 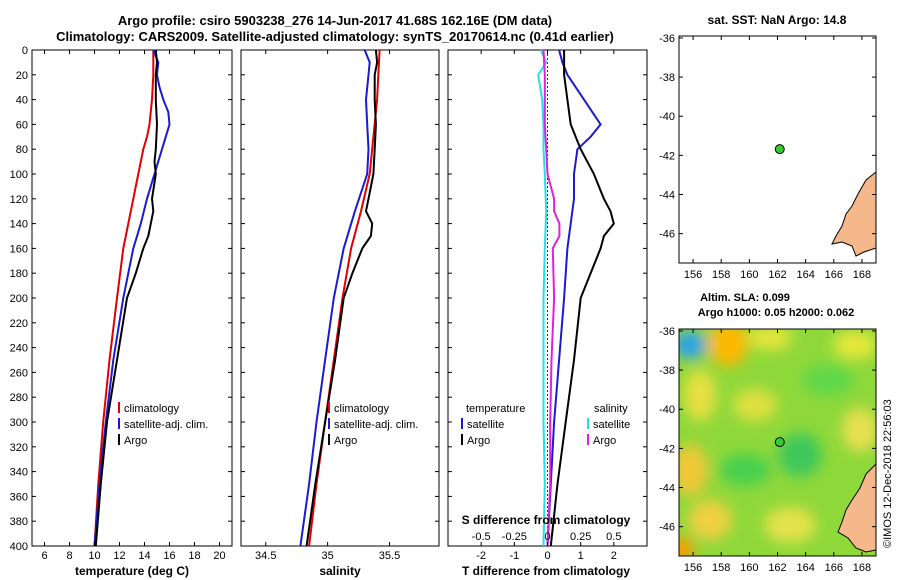 I want to click on x-tick-label: 16, so click(x=169, y=556).